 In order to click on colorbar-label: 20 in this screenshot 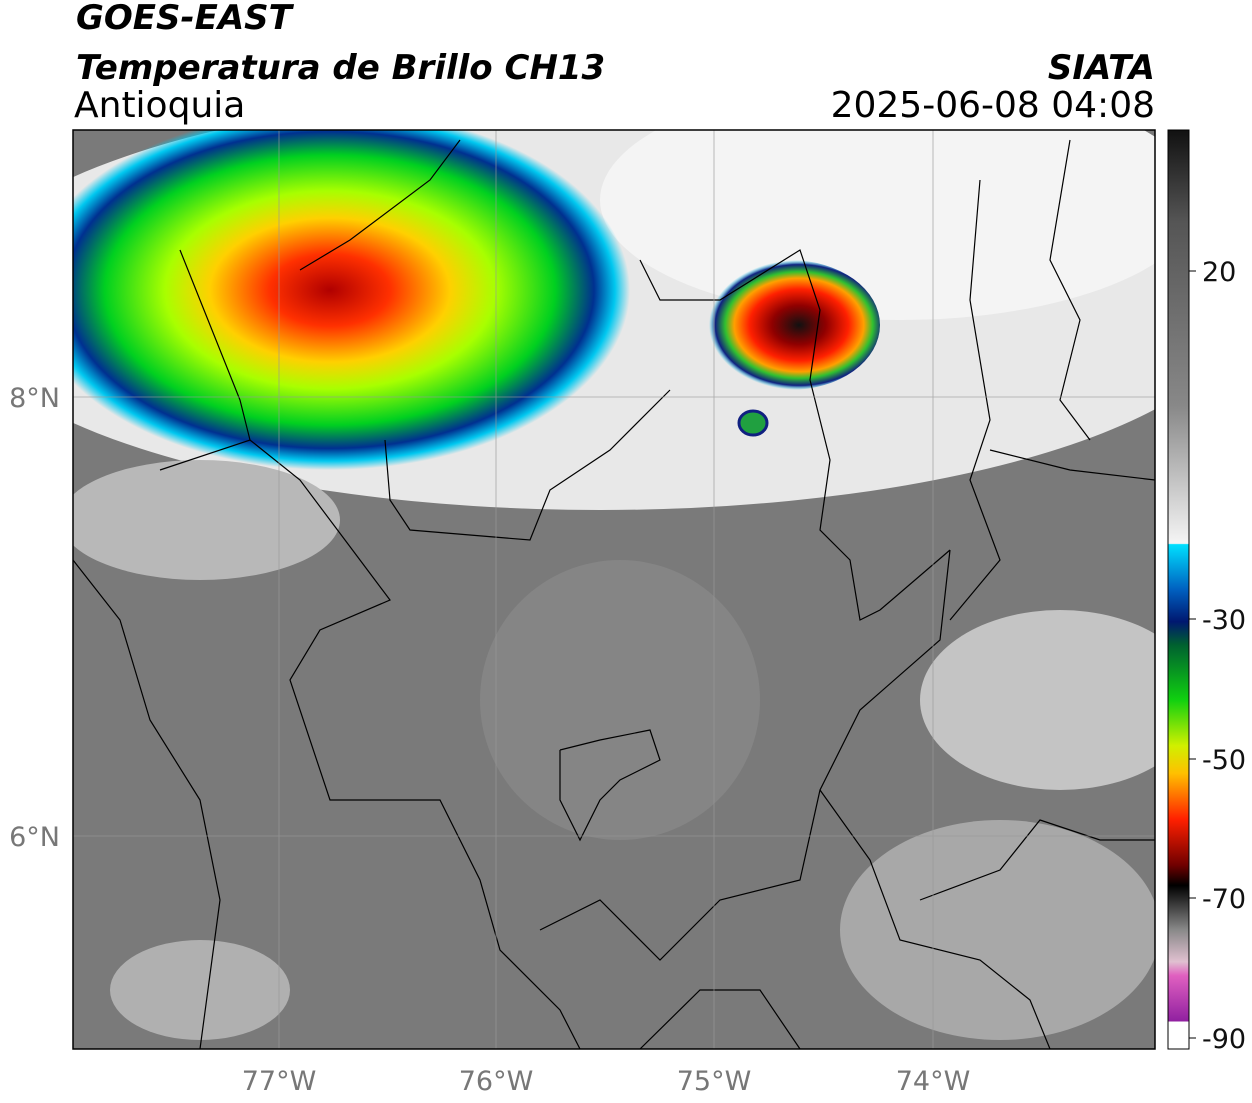, I will do `click(1219, 272)`.